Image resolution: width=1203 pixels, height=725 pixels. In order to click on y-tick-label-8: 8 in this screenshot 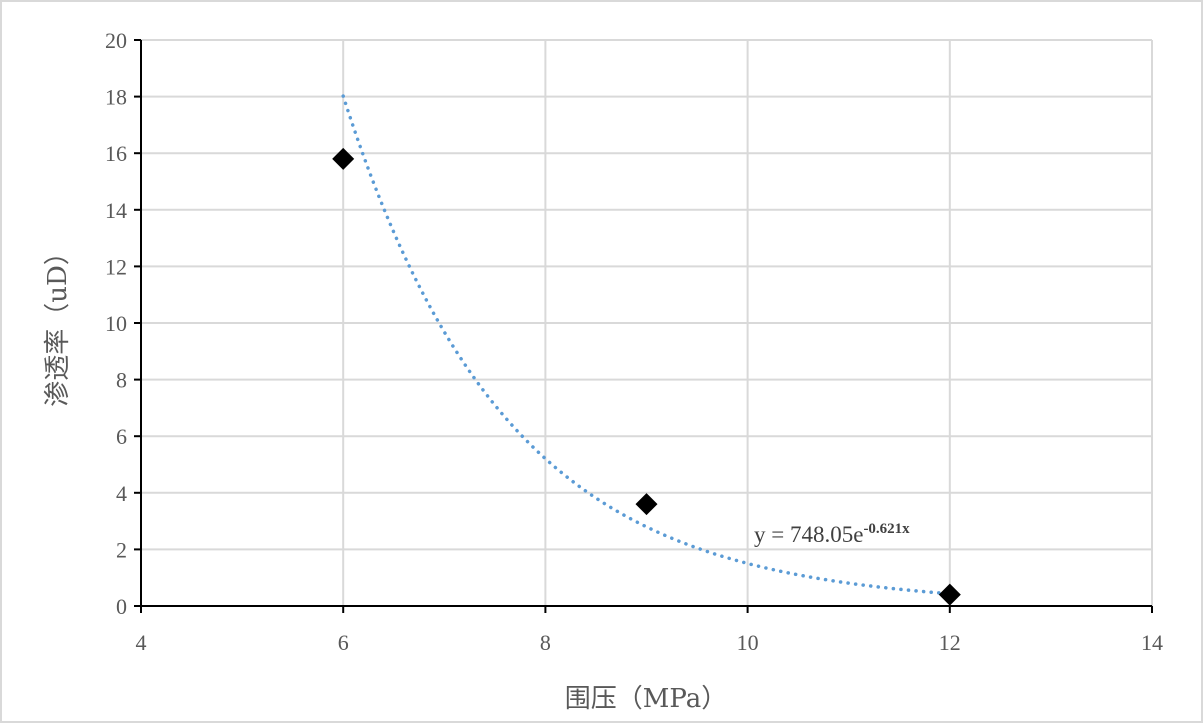, I will do `click(121, 380)`.